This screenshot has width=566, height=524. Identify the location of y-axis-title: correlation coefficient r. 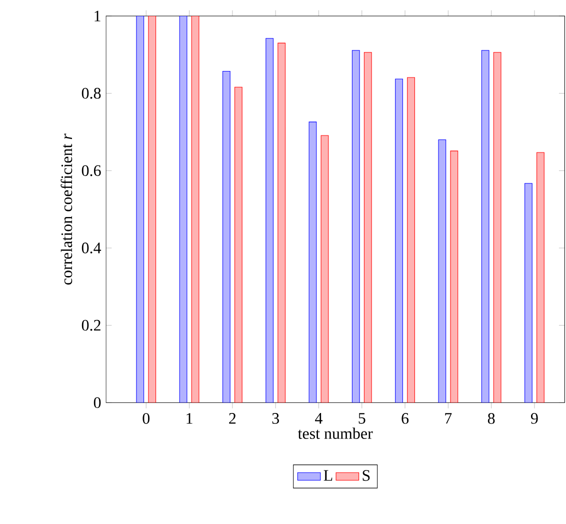
(66, 209).